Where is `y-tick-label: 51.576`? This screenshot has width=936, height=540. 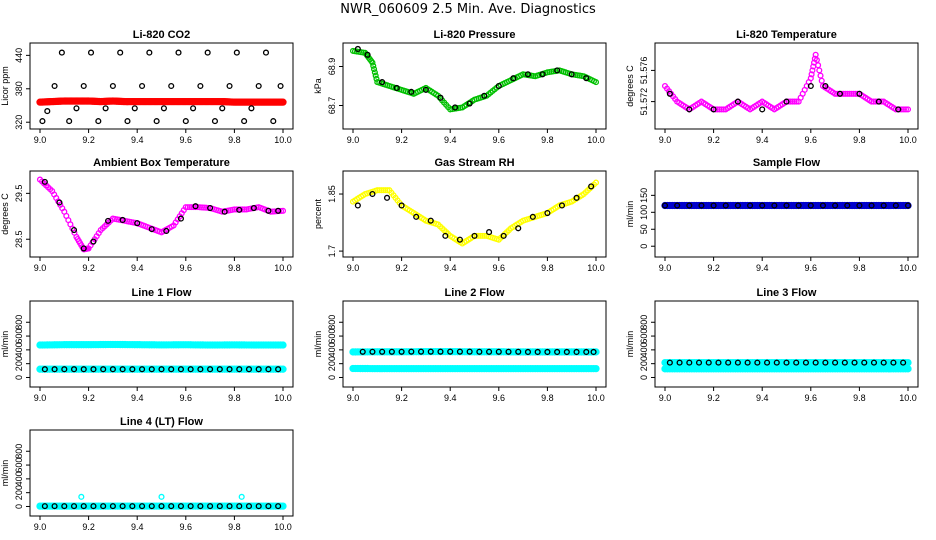 y-tick-label: 51.576 is located at coordinates (644, 71).